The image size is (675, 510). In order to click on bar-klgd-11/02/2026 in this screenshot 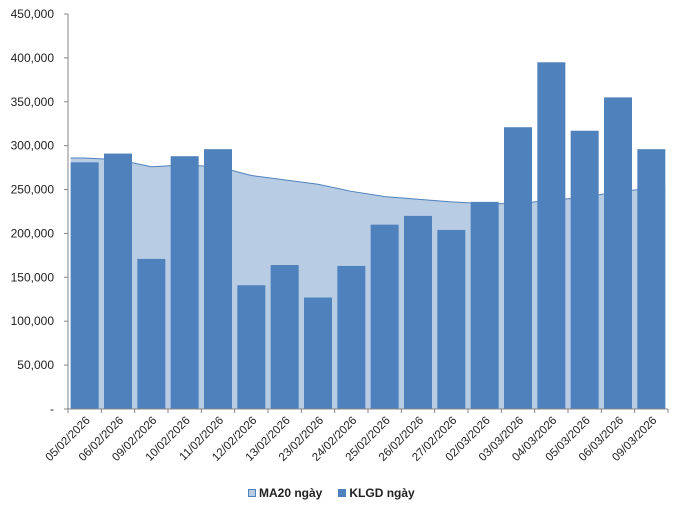, I will do `click(218, 279)`.